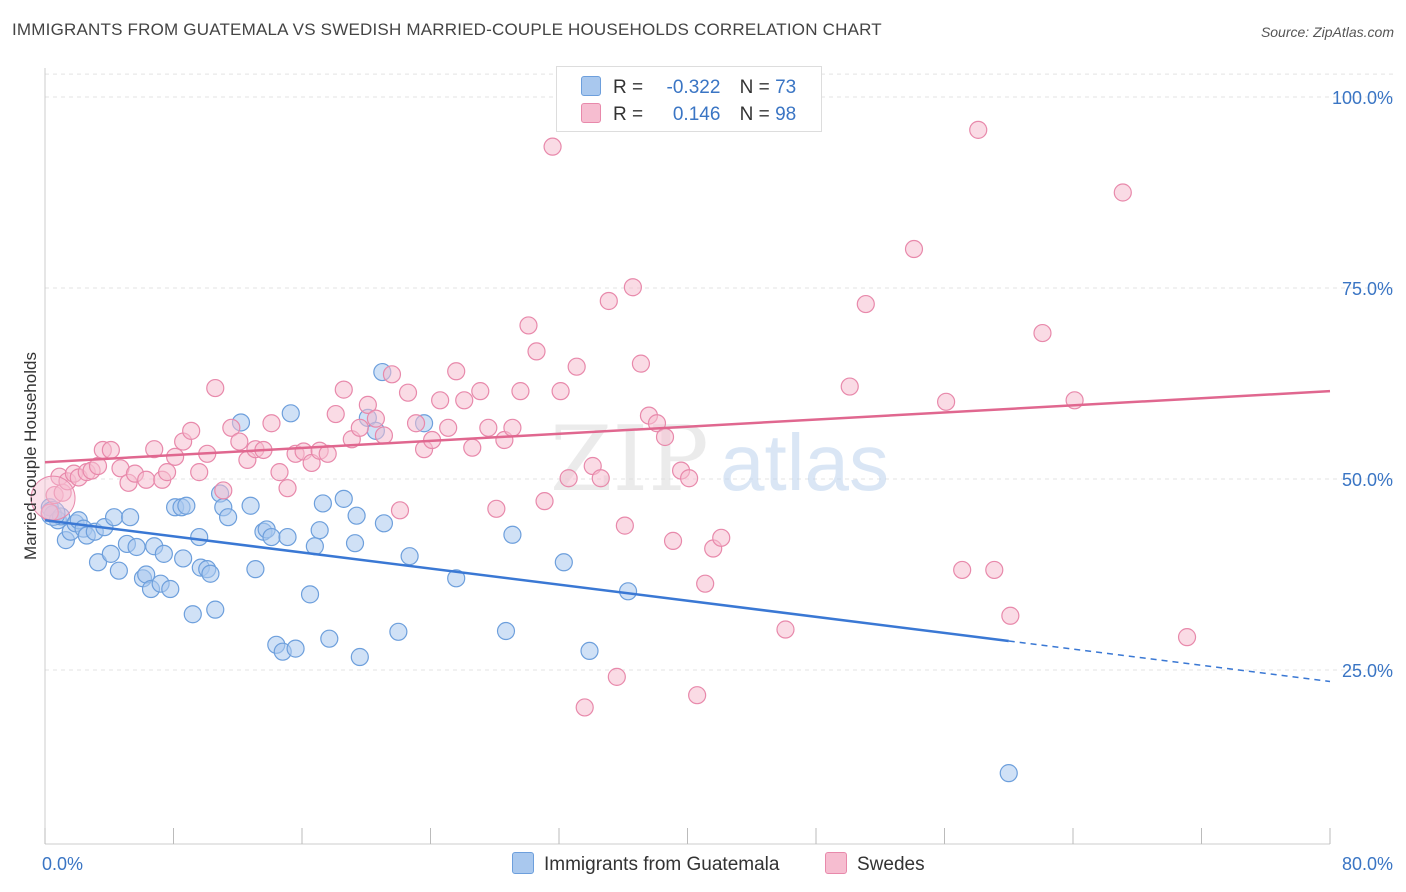  Describe the element at coordinates (591, 86) in the screenshot. I see `legend-swatch-blue` at that location.